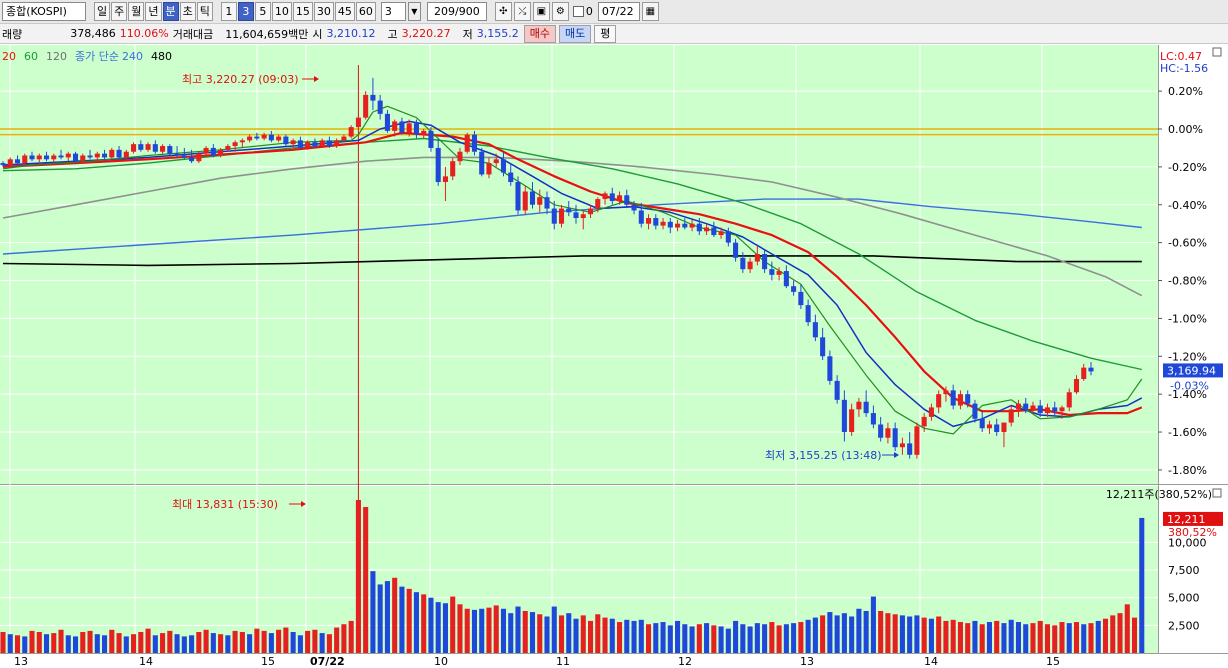  What do you see at coordinates (441, 661) in the screenshot?
I see `x-tick-label: 10` at bounding box center [441, 661].